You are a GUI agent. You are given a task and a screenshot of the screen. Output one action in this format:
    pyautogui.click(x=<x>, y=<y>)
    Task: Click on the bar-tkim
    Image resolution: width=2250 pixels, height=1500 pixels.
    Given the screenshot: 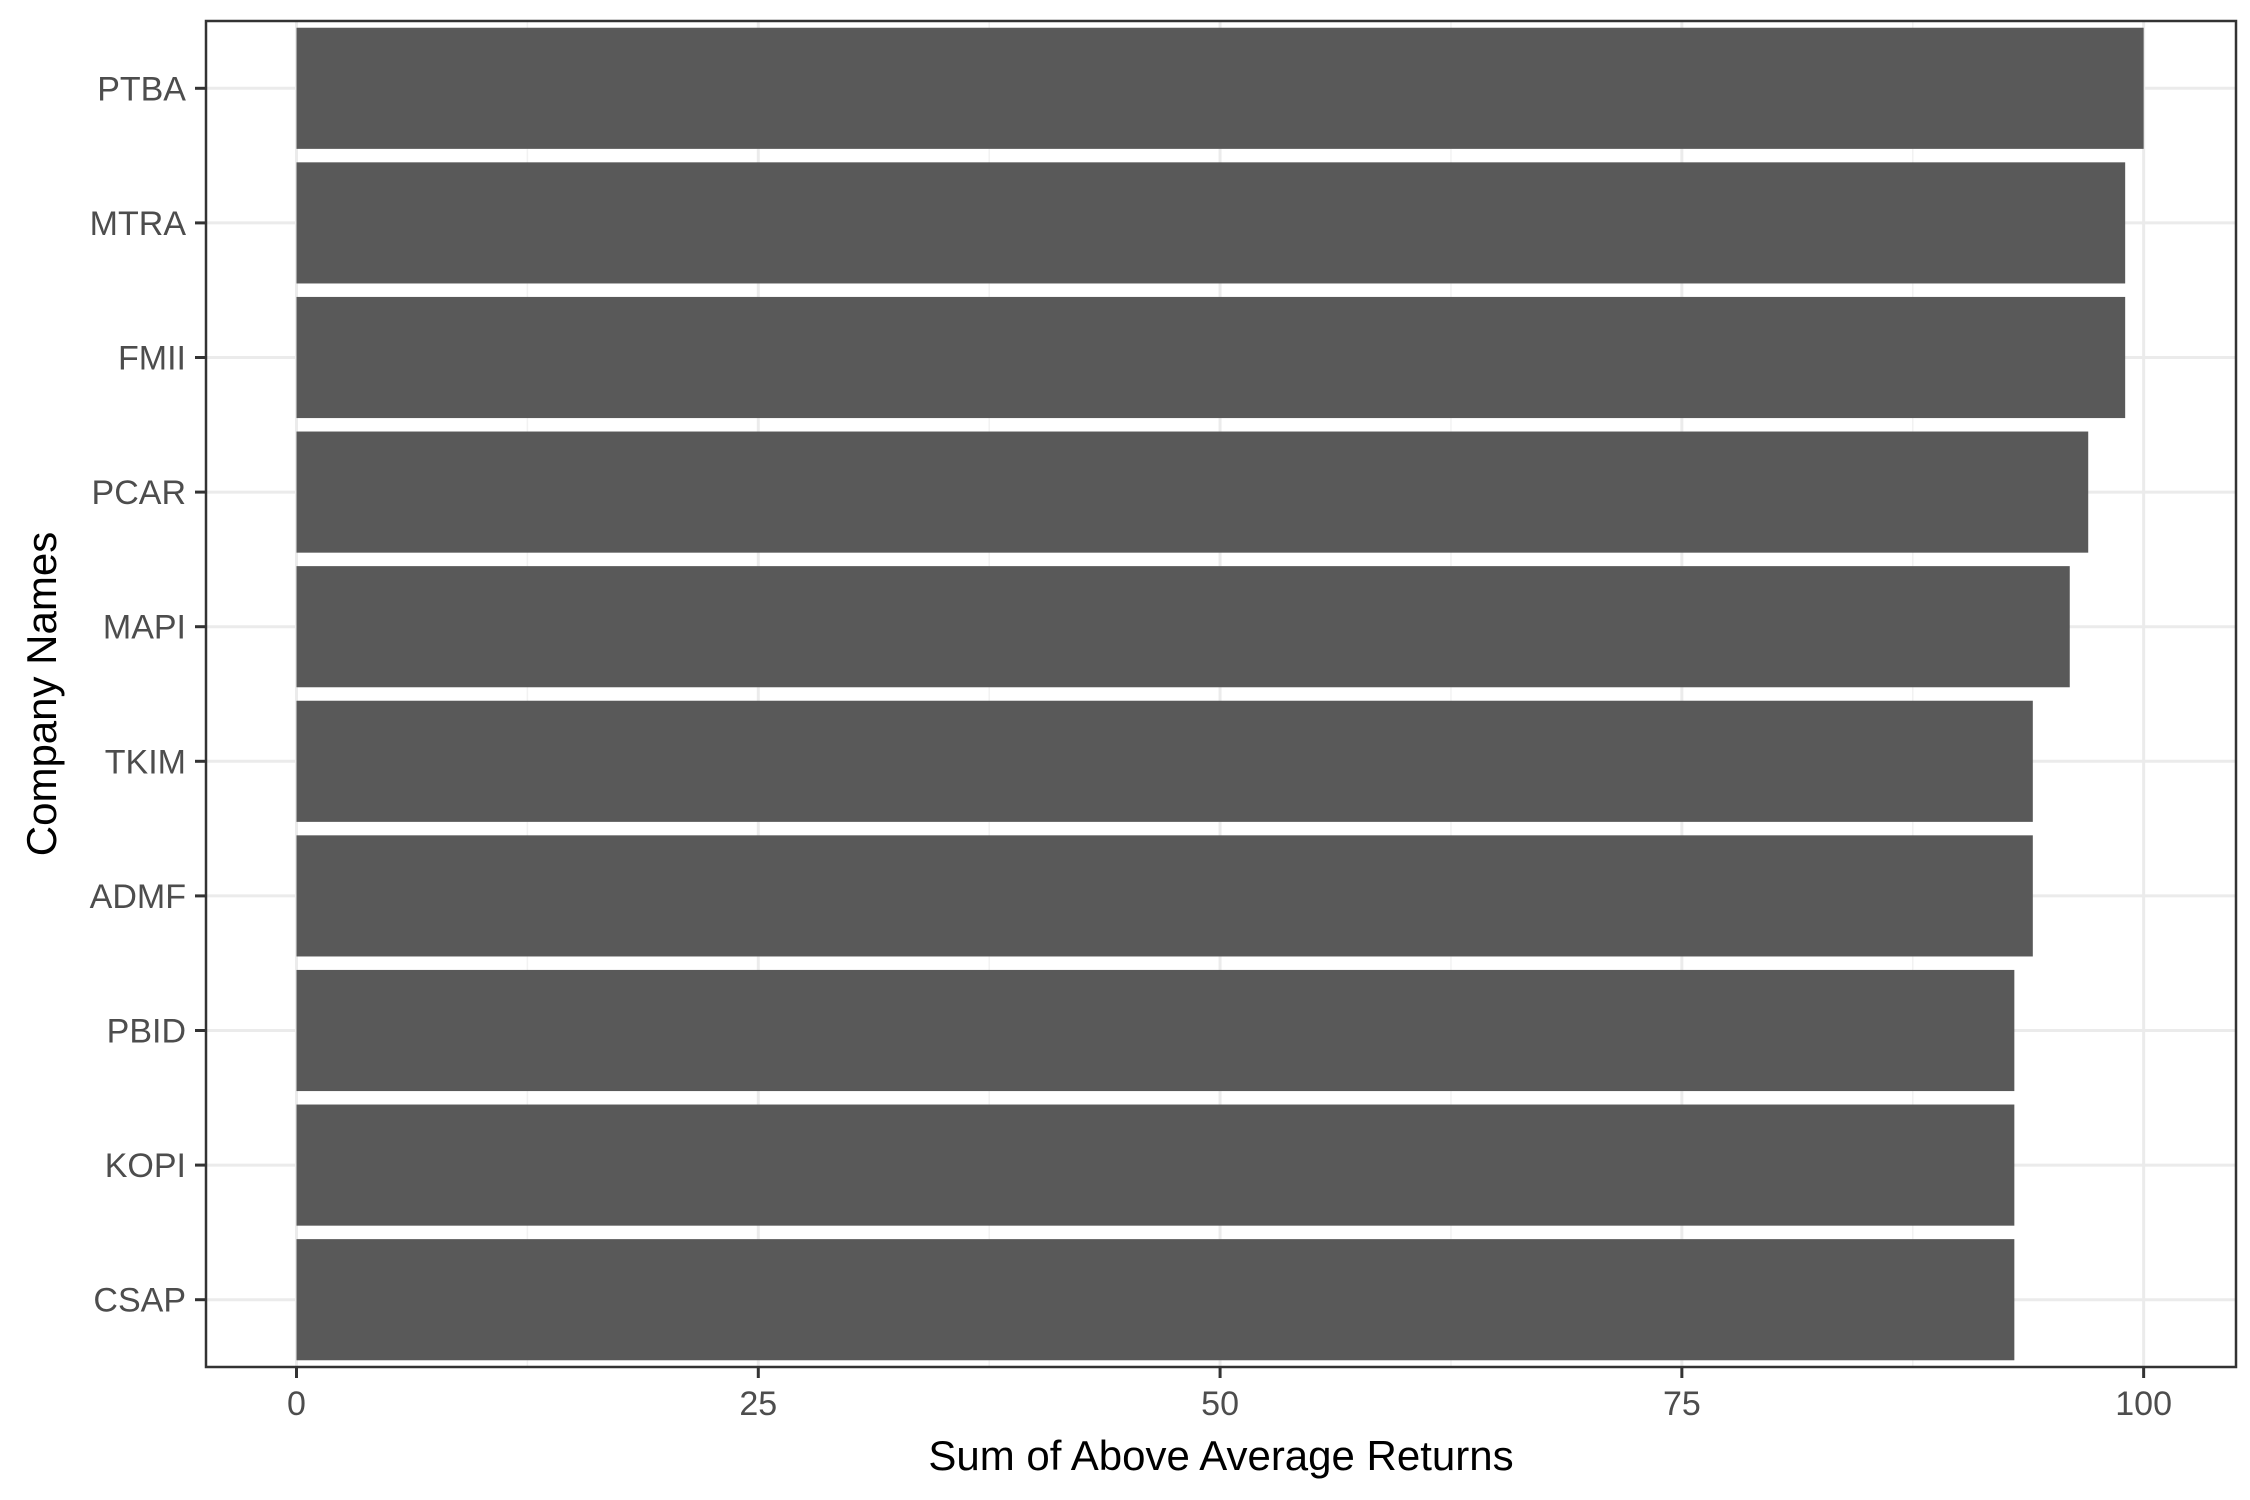 What is the action you would take?
    pyautogui.click(x=1164, y=761)
    